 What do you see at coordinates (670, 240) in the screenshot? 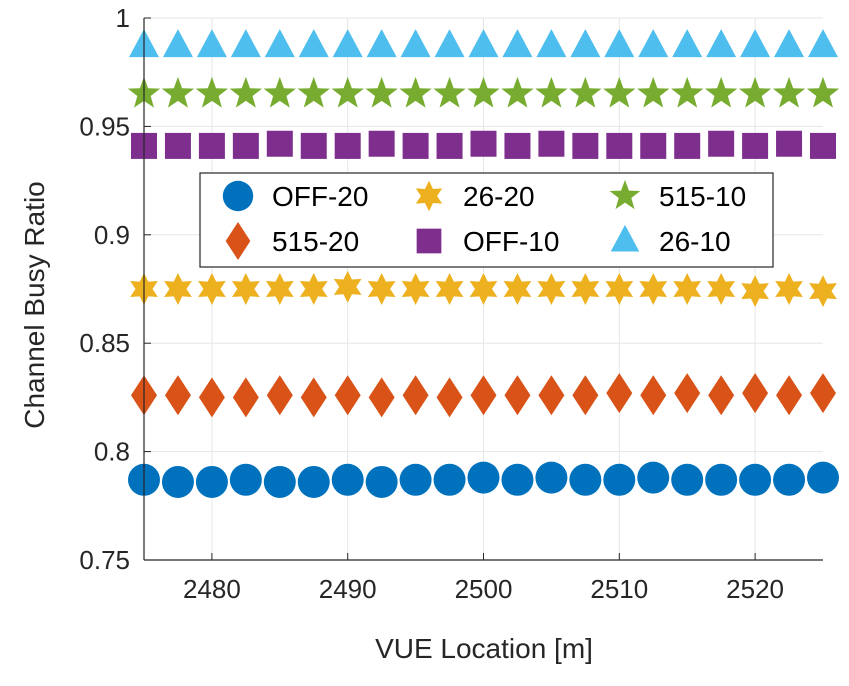
I see `legend-item-26-10: 26-10` at bounding box center [670, 240].